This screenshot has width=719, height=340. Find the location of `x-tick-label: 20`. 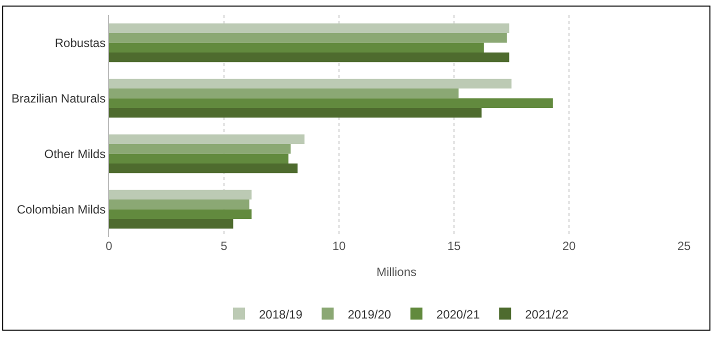

x-tick-label: 20 is located at coordinates (569, 246).